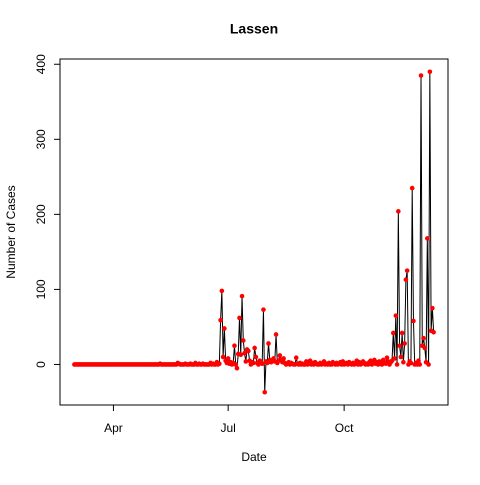 This screenshot has width=480, height=485. What do you see at coordinates (254, 29) in the screenshot?
I see `chart-title: Lassen` at bounding box center [254, 29].